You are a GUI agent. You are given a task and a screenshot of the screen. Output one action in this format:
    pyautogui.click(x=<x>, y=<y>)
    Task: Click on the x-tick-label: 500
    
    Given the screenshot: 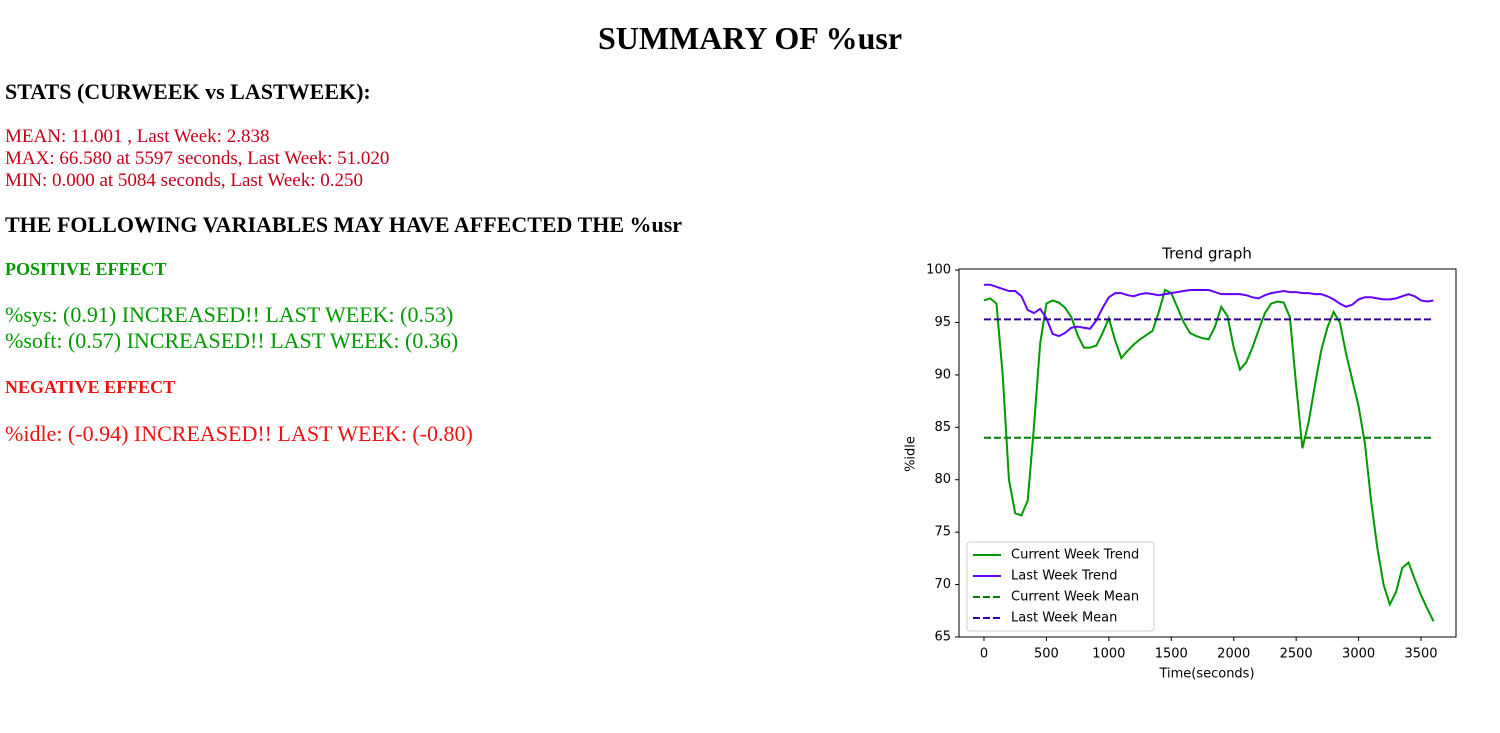 What is the action you would take?
    pyautogui.click(x=1046, y=654)
    